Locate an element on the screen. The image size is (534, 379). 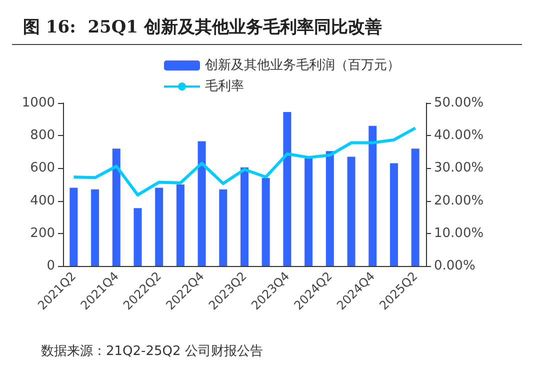
source-note: 数据来源：21Q2-25Q2 公司财报公告 is located at coordinates (152, 351).